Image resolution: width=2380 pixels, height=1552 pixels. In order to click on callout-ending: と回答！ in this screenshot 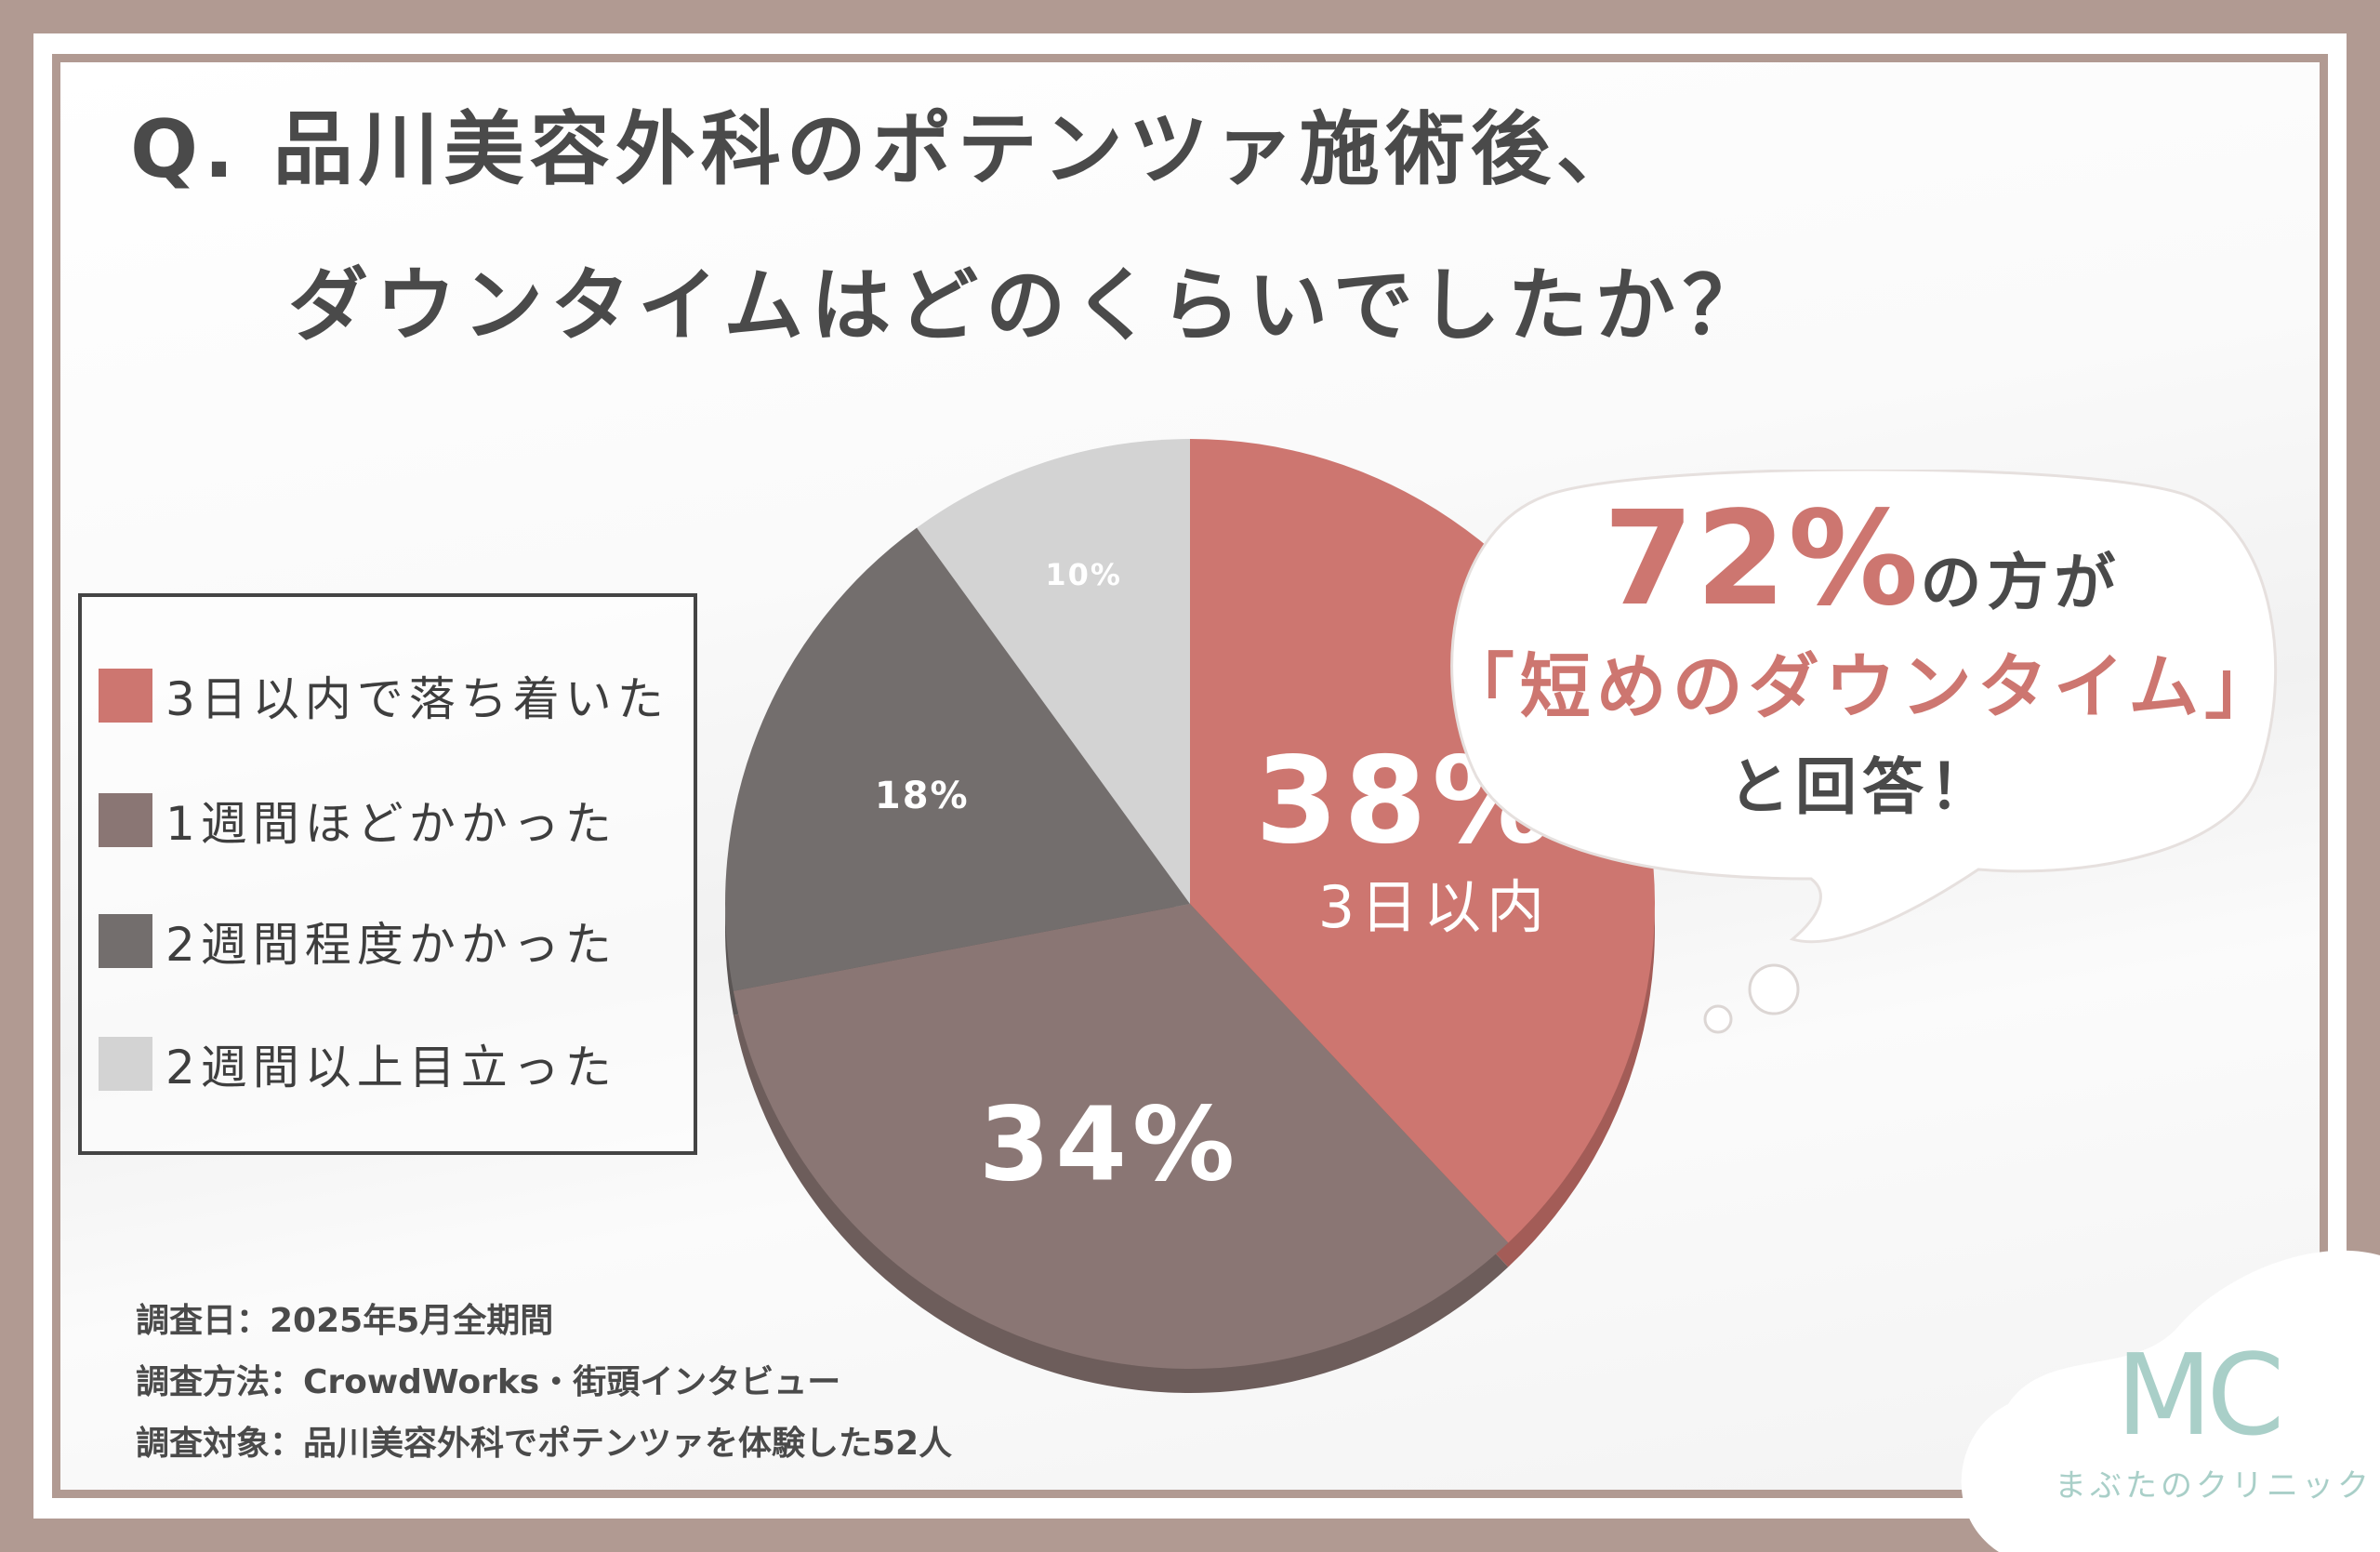, I will do `click(1862, 787)`.